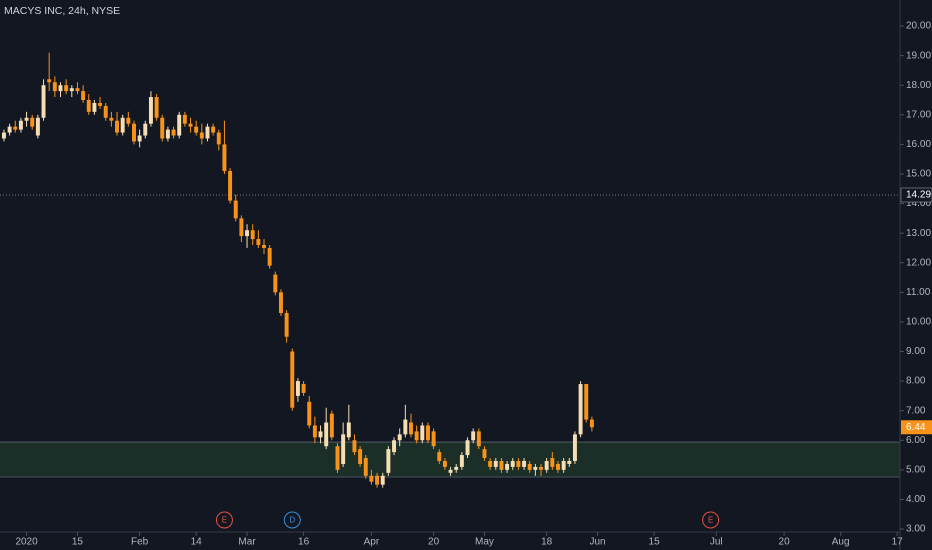 The image size is (932, 550). I want to click on y-tick-label: 15.00, so click(918, 174).